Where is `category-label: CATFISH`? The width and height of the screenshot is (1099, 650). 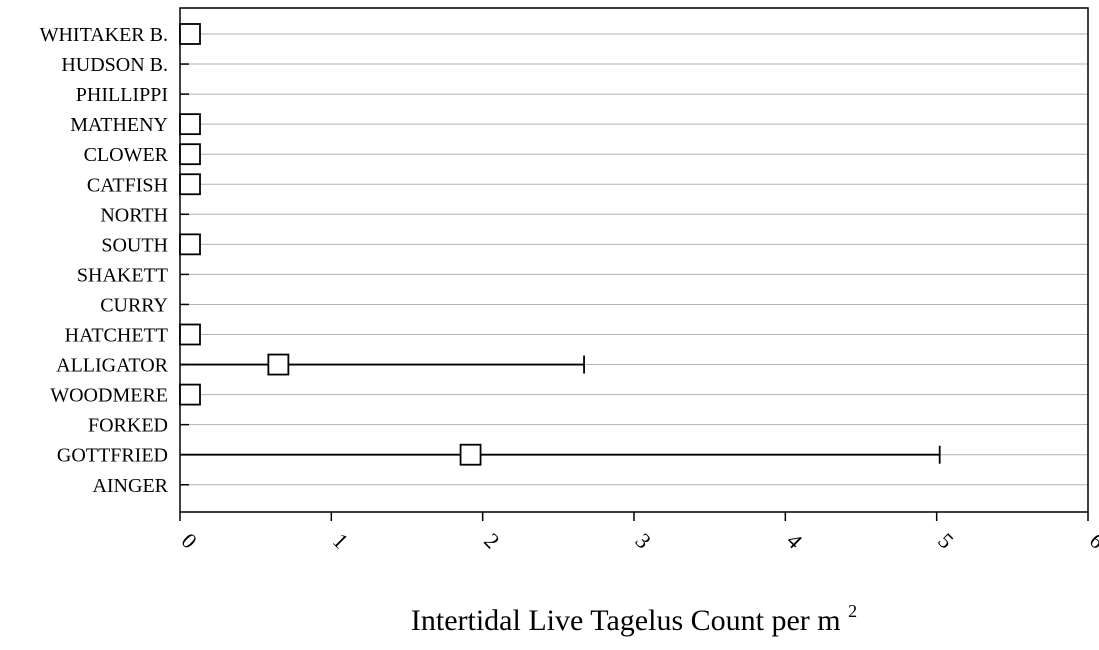
category-label: CATFISH is located at coordinates (127, 185).